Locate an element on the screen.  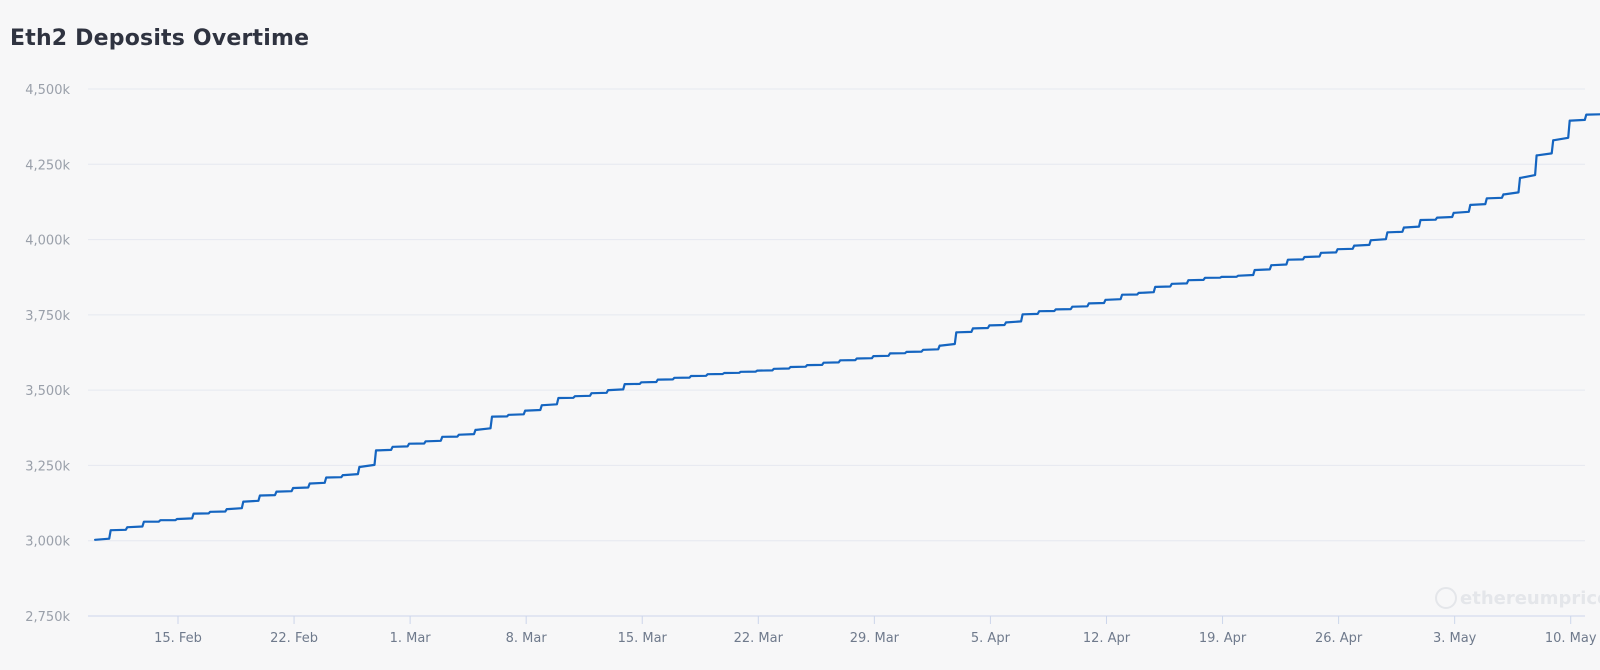
y-tick-label: 3,000k is located at coordinates (47, 542).